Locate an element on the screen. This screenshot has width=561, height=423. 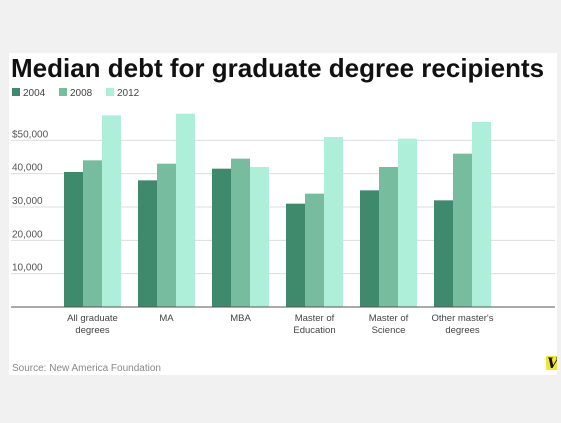
x-category-label-5: Other master's degrees is located at coordinates (463, 324).